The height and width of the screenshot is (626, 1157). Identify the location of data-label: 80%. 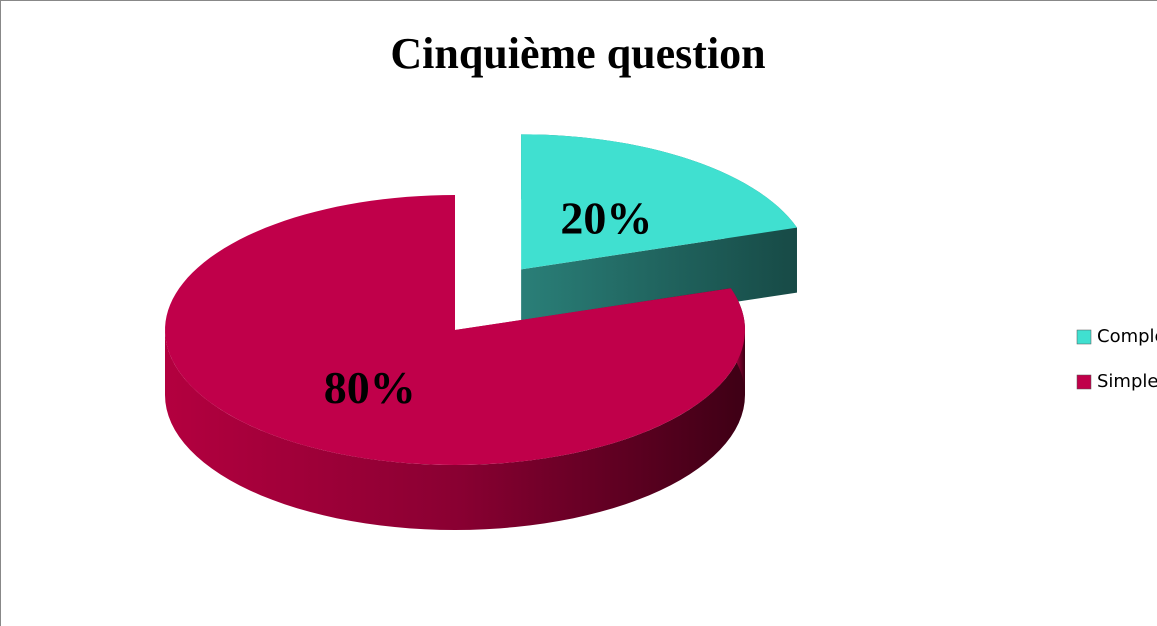
(370, 387).